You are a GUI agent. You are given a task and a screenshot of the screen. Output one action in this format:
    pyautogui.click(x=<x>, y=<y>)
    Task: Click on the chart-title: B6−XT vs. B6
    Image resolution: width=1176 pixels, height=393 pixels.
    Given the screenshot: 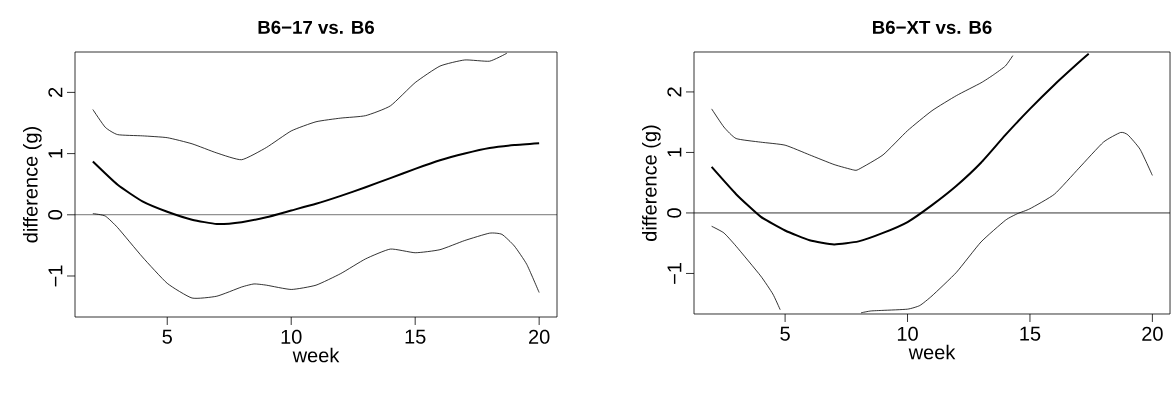 What is the action you would take?
    pyautogui.click(x=932, y=27)
    